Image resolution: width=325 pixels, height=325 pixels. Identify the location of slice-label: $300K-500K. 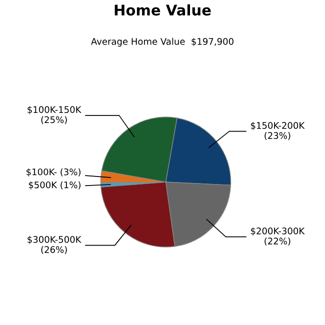
(55, 240).